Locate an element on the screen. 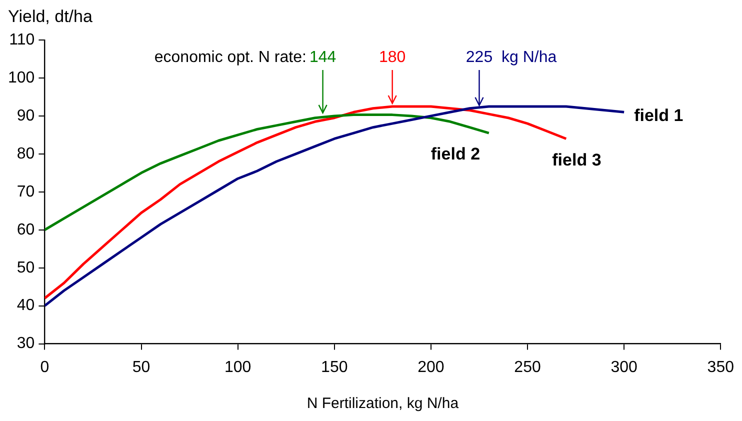  y-tick-label: 40 is located at coordinates (25, 305).